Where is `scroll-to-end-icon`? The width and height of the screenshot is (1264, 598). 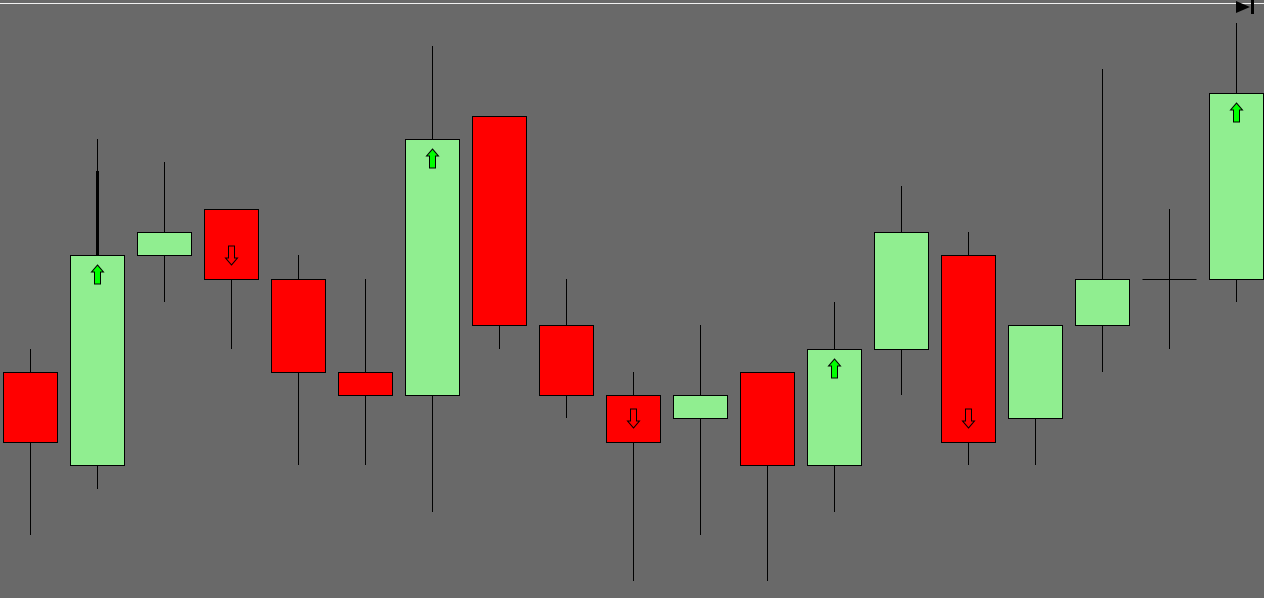
scroll-to-end-icon is located at coordinates (1245, 7).